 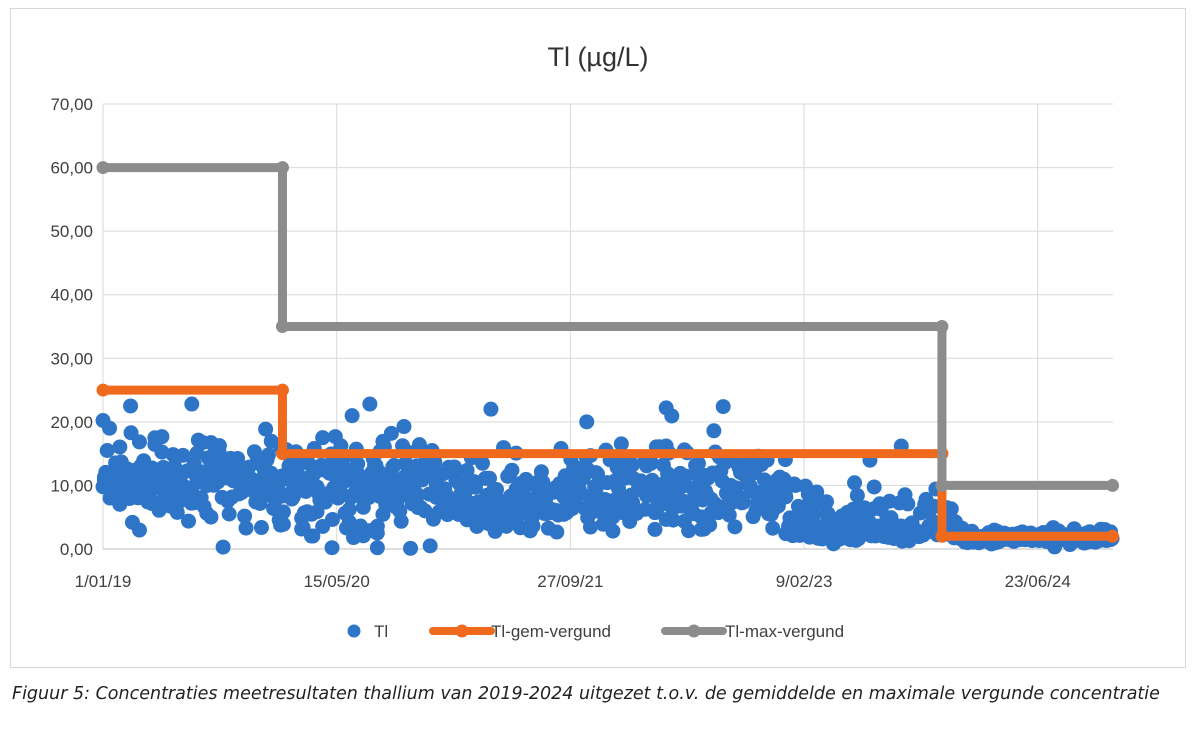 What do you see at coordinates (694, 631) in the screenshot?
I see `legend-marker-tl-max-vergund` at bounding box center [694, 631].